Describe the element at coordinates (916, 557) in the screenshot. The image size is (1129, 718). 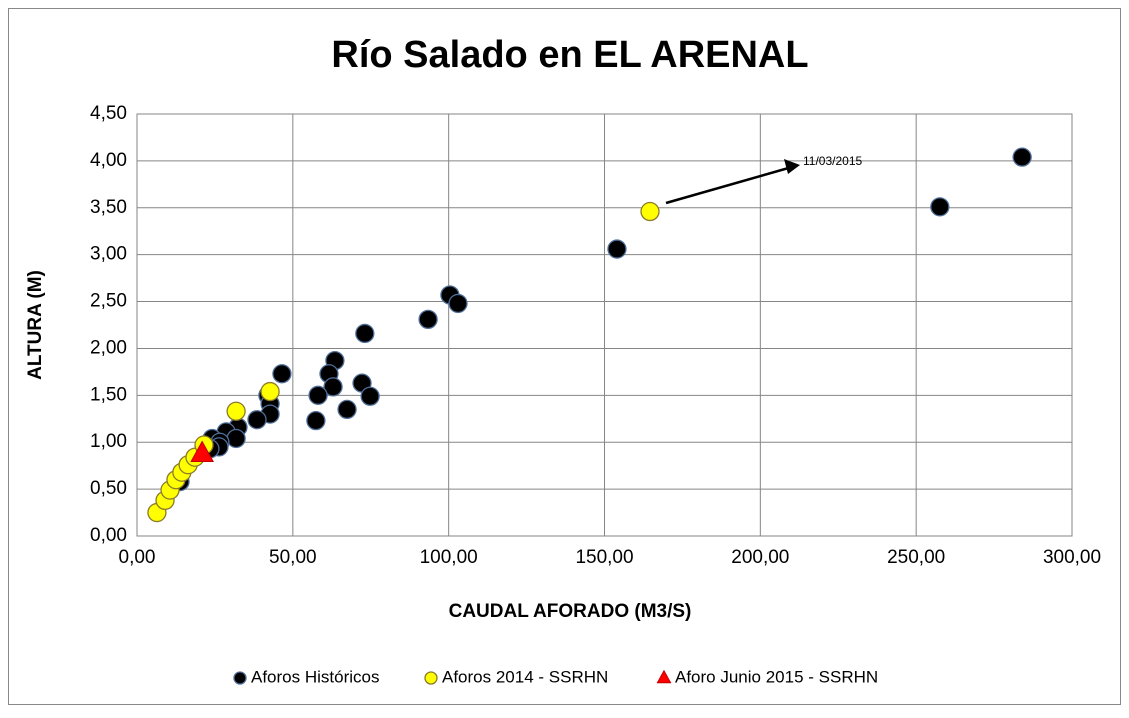
I see `x-tick-label: 250,00` at that location.